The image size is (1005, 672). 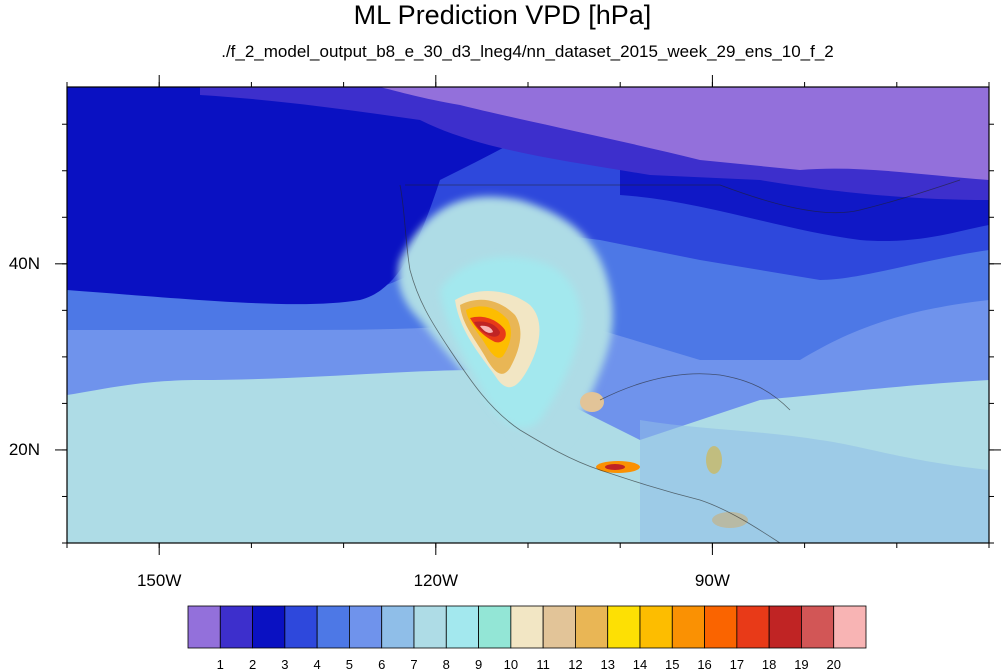 What do you see at coordinates (382, 664) in the screenshot?
I see `colorbar-label: 6` at bounding box center [382, 664].